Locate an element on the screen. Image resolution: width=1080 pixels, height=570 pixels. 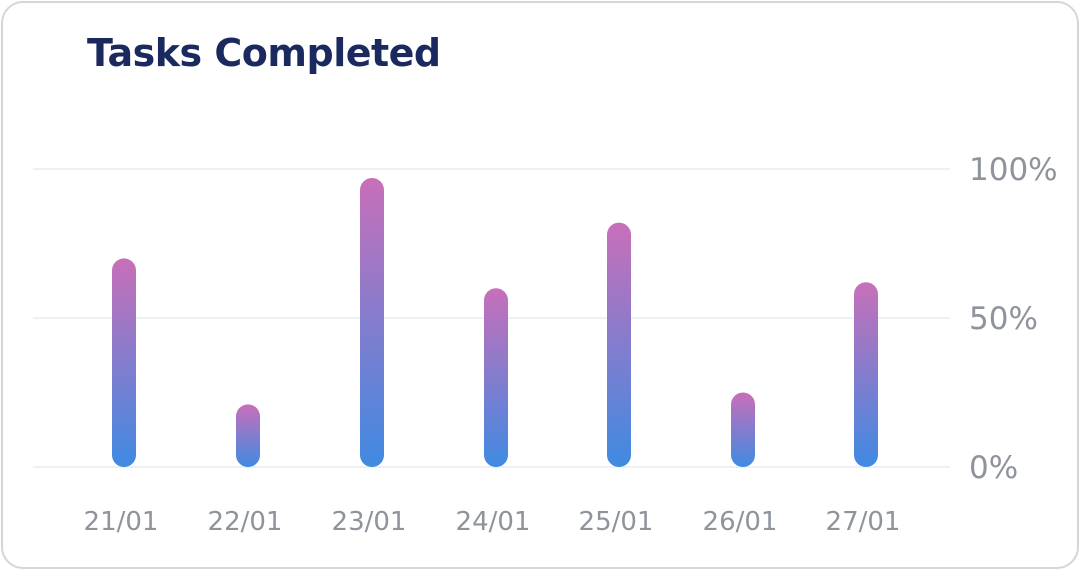
x-tick-label: 27/01 is located at coordinates (863, 522).